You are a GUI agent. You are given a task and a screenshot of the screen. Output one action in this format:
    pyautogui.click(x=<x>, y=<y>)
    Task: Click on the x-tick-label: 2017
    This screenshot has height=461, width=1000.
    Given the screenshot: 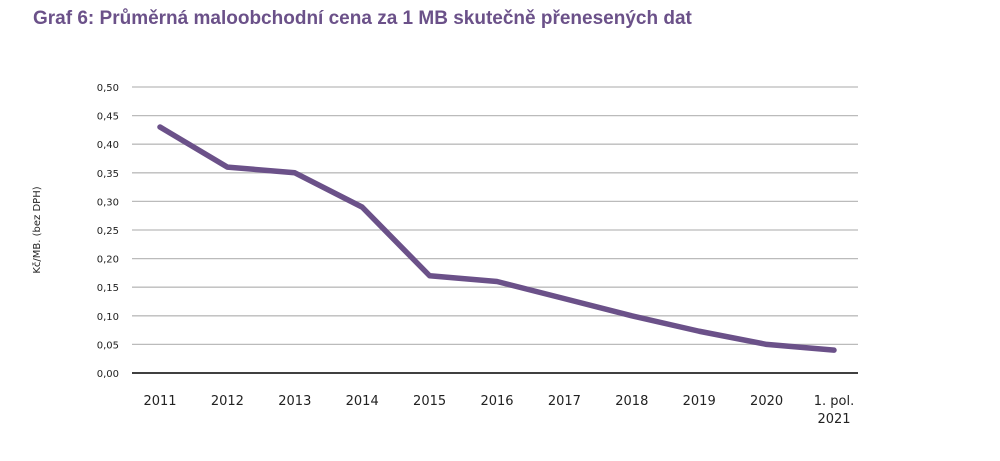 What is the action you would take?
    pyautogui.click(x=564, y=401)
    